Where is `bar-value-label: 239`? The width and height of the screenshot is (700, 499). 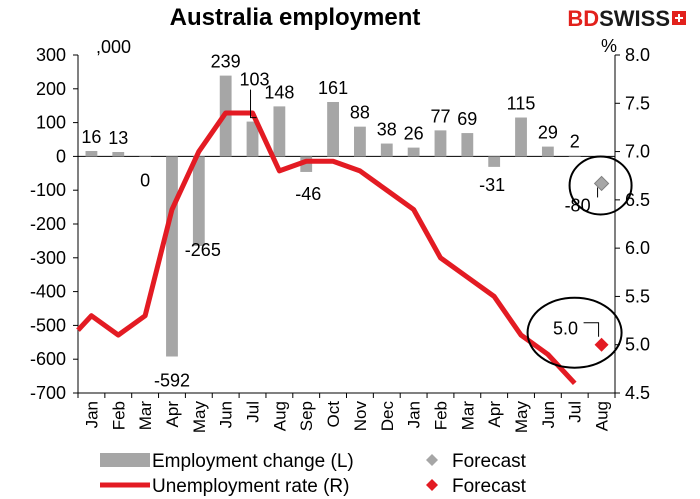 bar-value-label: 239 is located at coordinates (226, 62).